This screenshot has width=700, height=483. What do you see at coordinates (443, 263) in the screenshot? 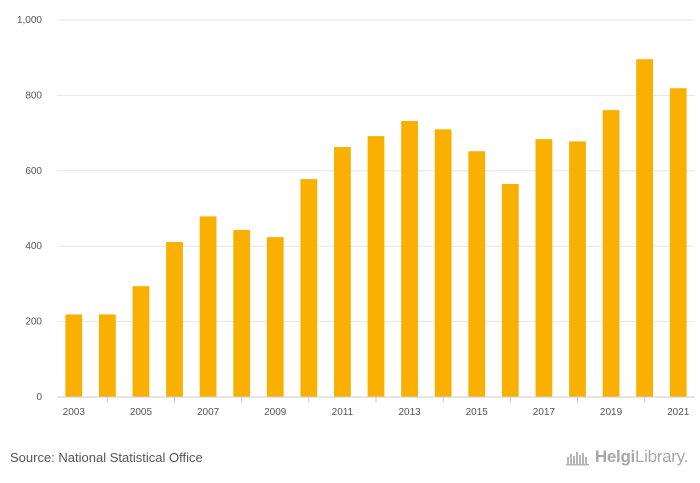
I see `bar-2014` at bounding box center [443, 263].